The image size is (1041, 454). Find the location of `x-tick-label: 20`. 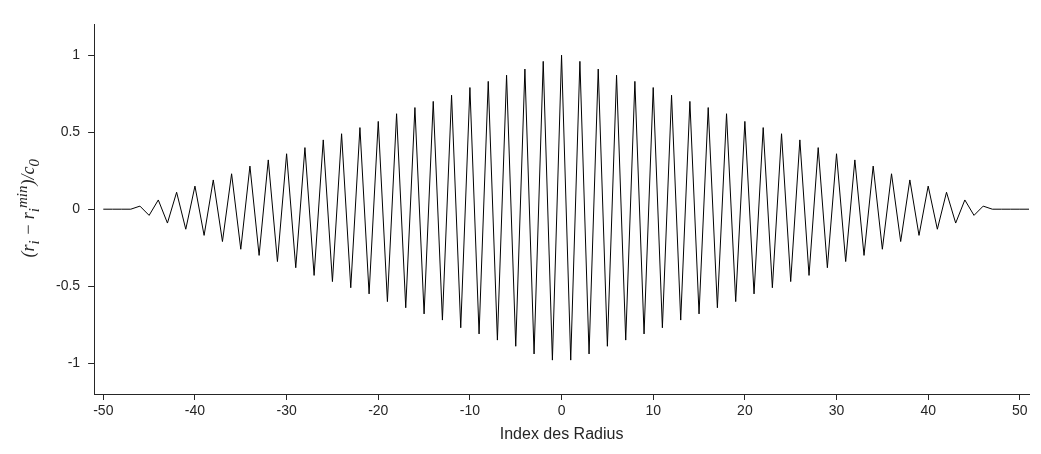

x-tick-label: 20 is located at coordinates (745, 410).